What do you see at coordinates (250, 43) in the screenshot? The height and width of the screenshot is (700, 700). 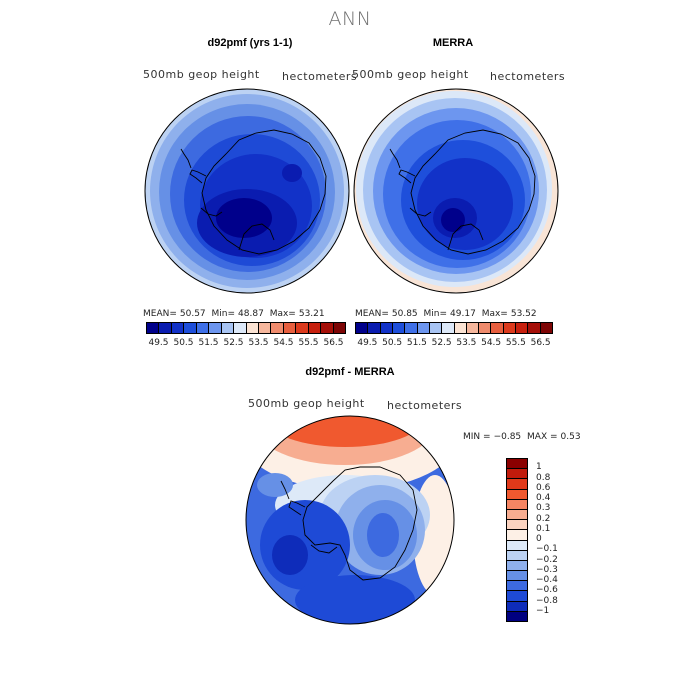 I see `panel-title-model: d92pmf (yrs 1-1)` at bounding box center [250, 43].